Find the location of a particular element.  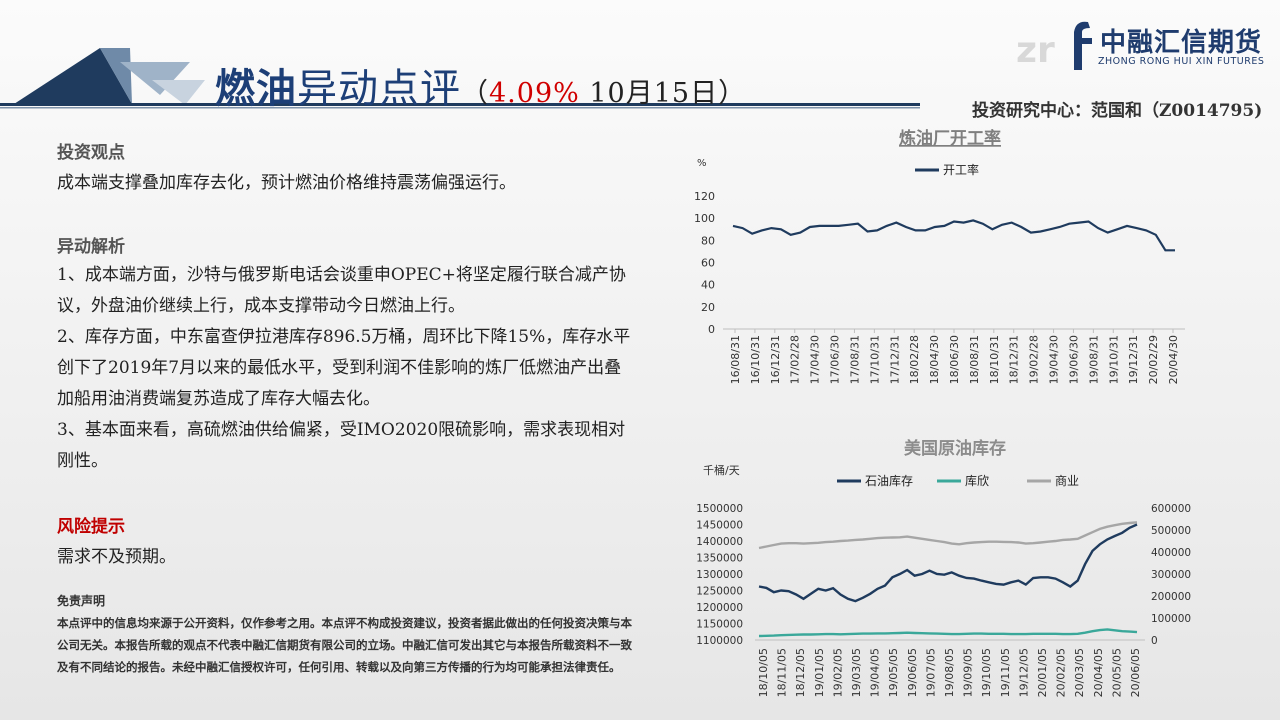

x-tick-label: 18/04/30 is located at coordinates (934, 359).